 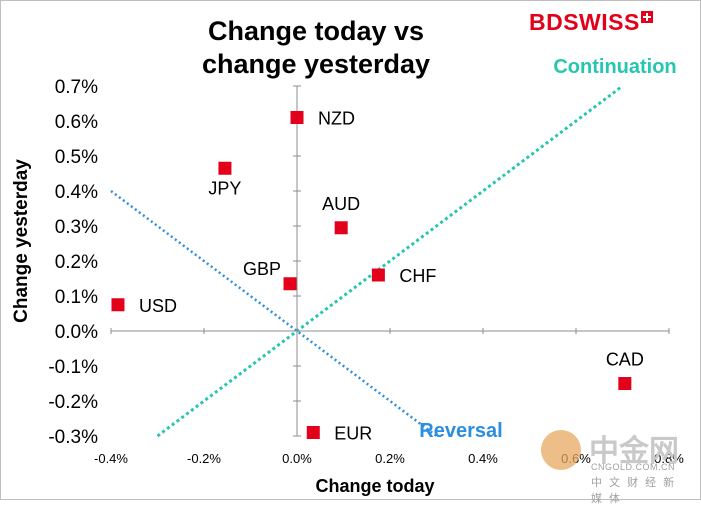 I want to click on point-label-eur: EUR, so click(x=353, y=434).